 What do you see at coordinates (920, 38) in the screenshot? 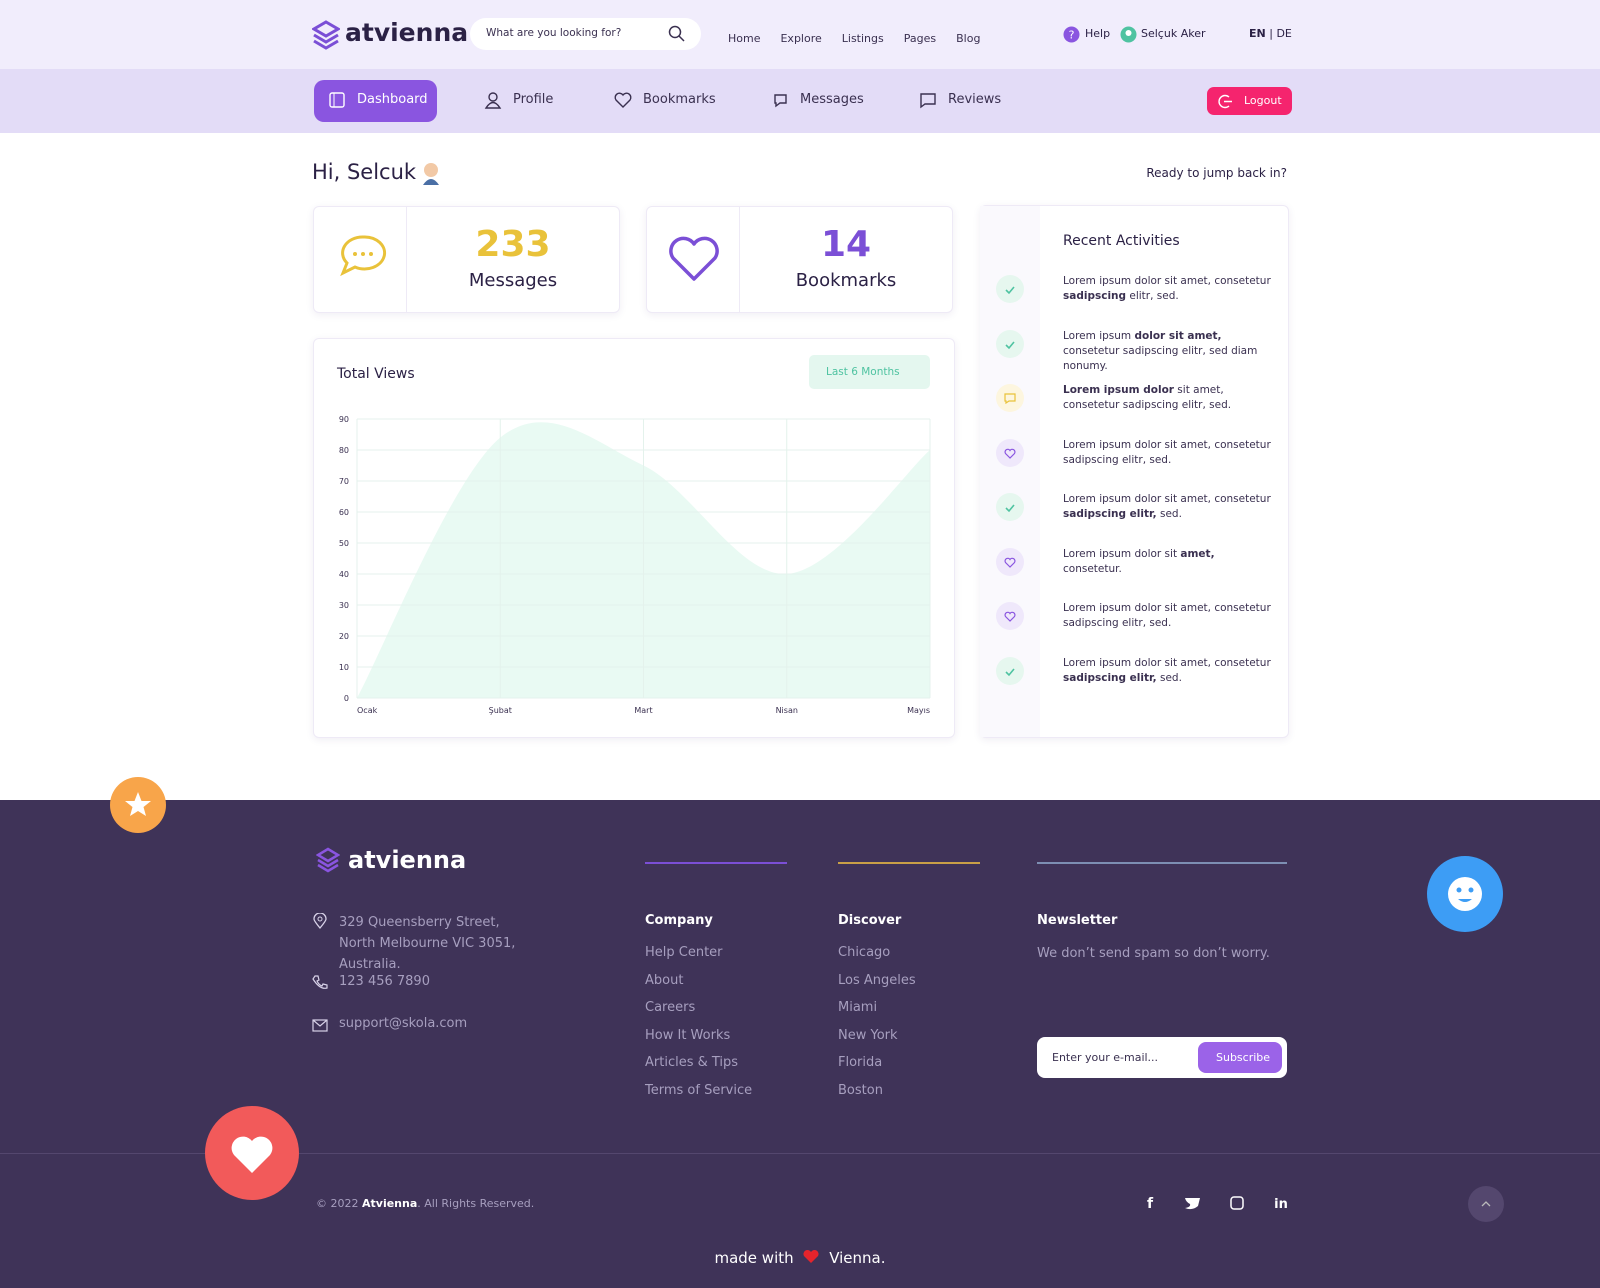
I see `menu-item: Pages` at bounding box center [920, 38].